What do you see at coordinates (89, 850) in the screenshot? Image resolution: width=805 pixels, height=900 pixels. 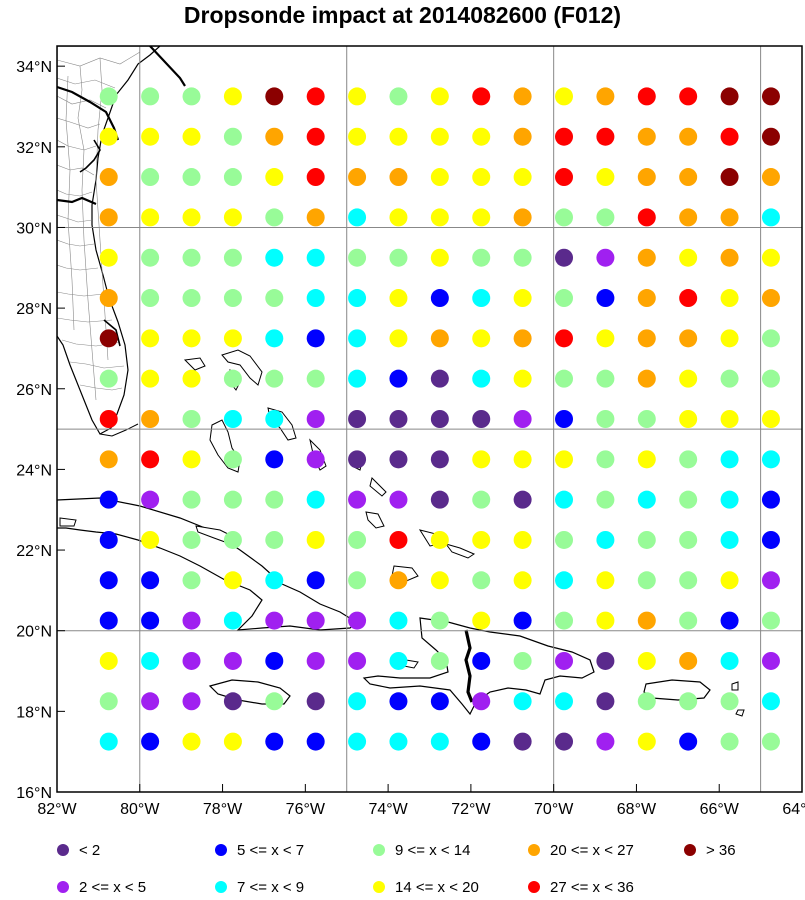 I see `legend-label: < 2` at bounding box center [89, 850].